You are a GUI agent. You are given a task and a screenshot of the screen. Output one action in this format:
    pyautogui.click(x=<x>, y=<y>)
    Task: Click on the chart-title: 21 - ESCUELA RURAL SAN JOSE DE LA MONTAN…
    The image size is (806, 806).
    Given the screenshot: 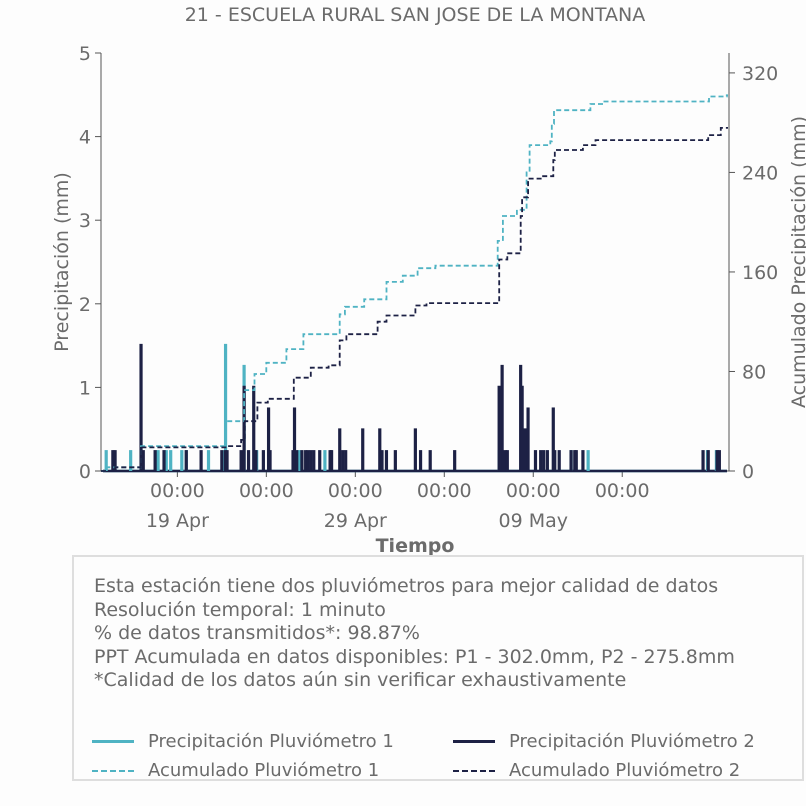 What is the action you would take?
    pyautogui.click(x=415, y=15)
    